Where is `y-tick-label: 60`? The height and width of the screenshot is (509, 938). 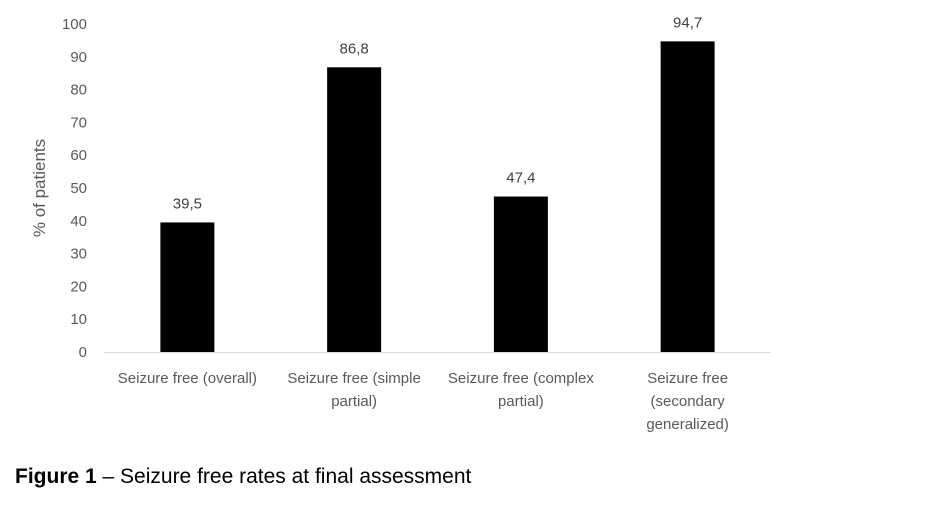
y-tick-label: 60 is located at coordinates (78, 155).